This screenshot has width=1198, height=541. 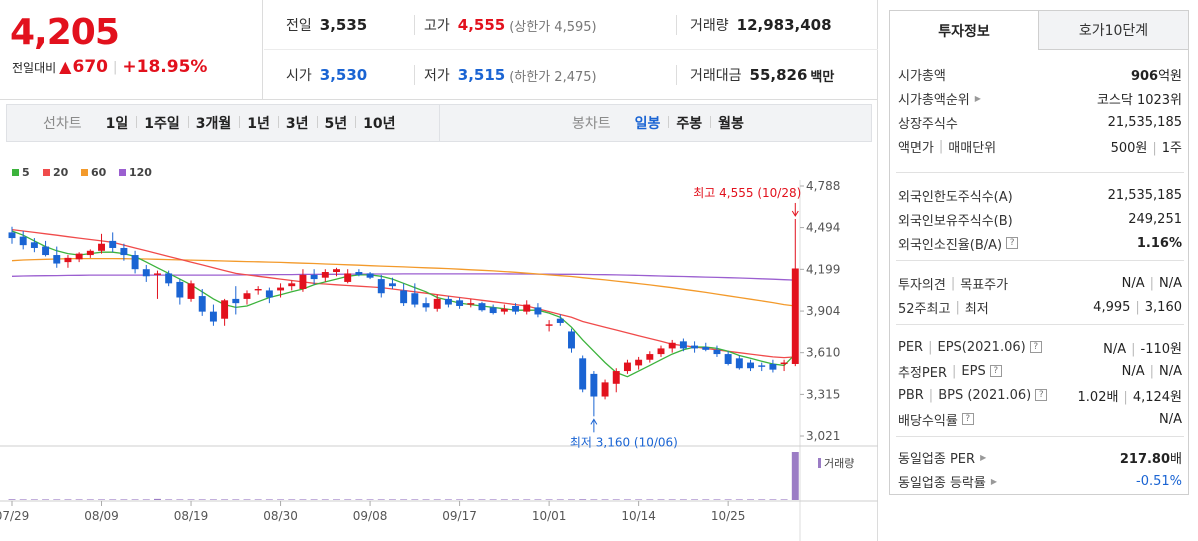 What do you see at coordinates (942, 459) in the screenshot?
I see `sector-per-label: 동일업종 PER ▶` at bounding box center [942, 459].